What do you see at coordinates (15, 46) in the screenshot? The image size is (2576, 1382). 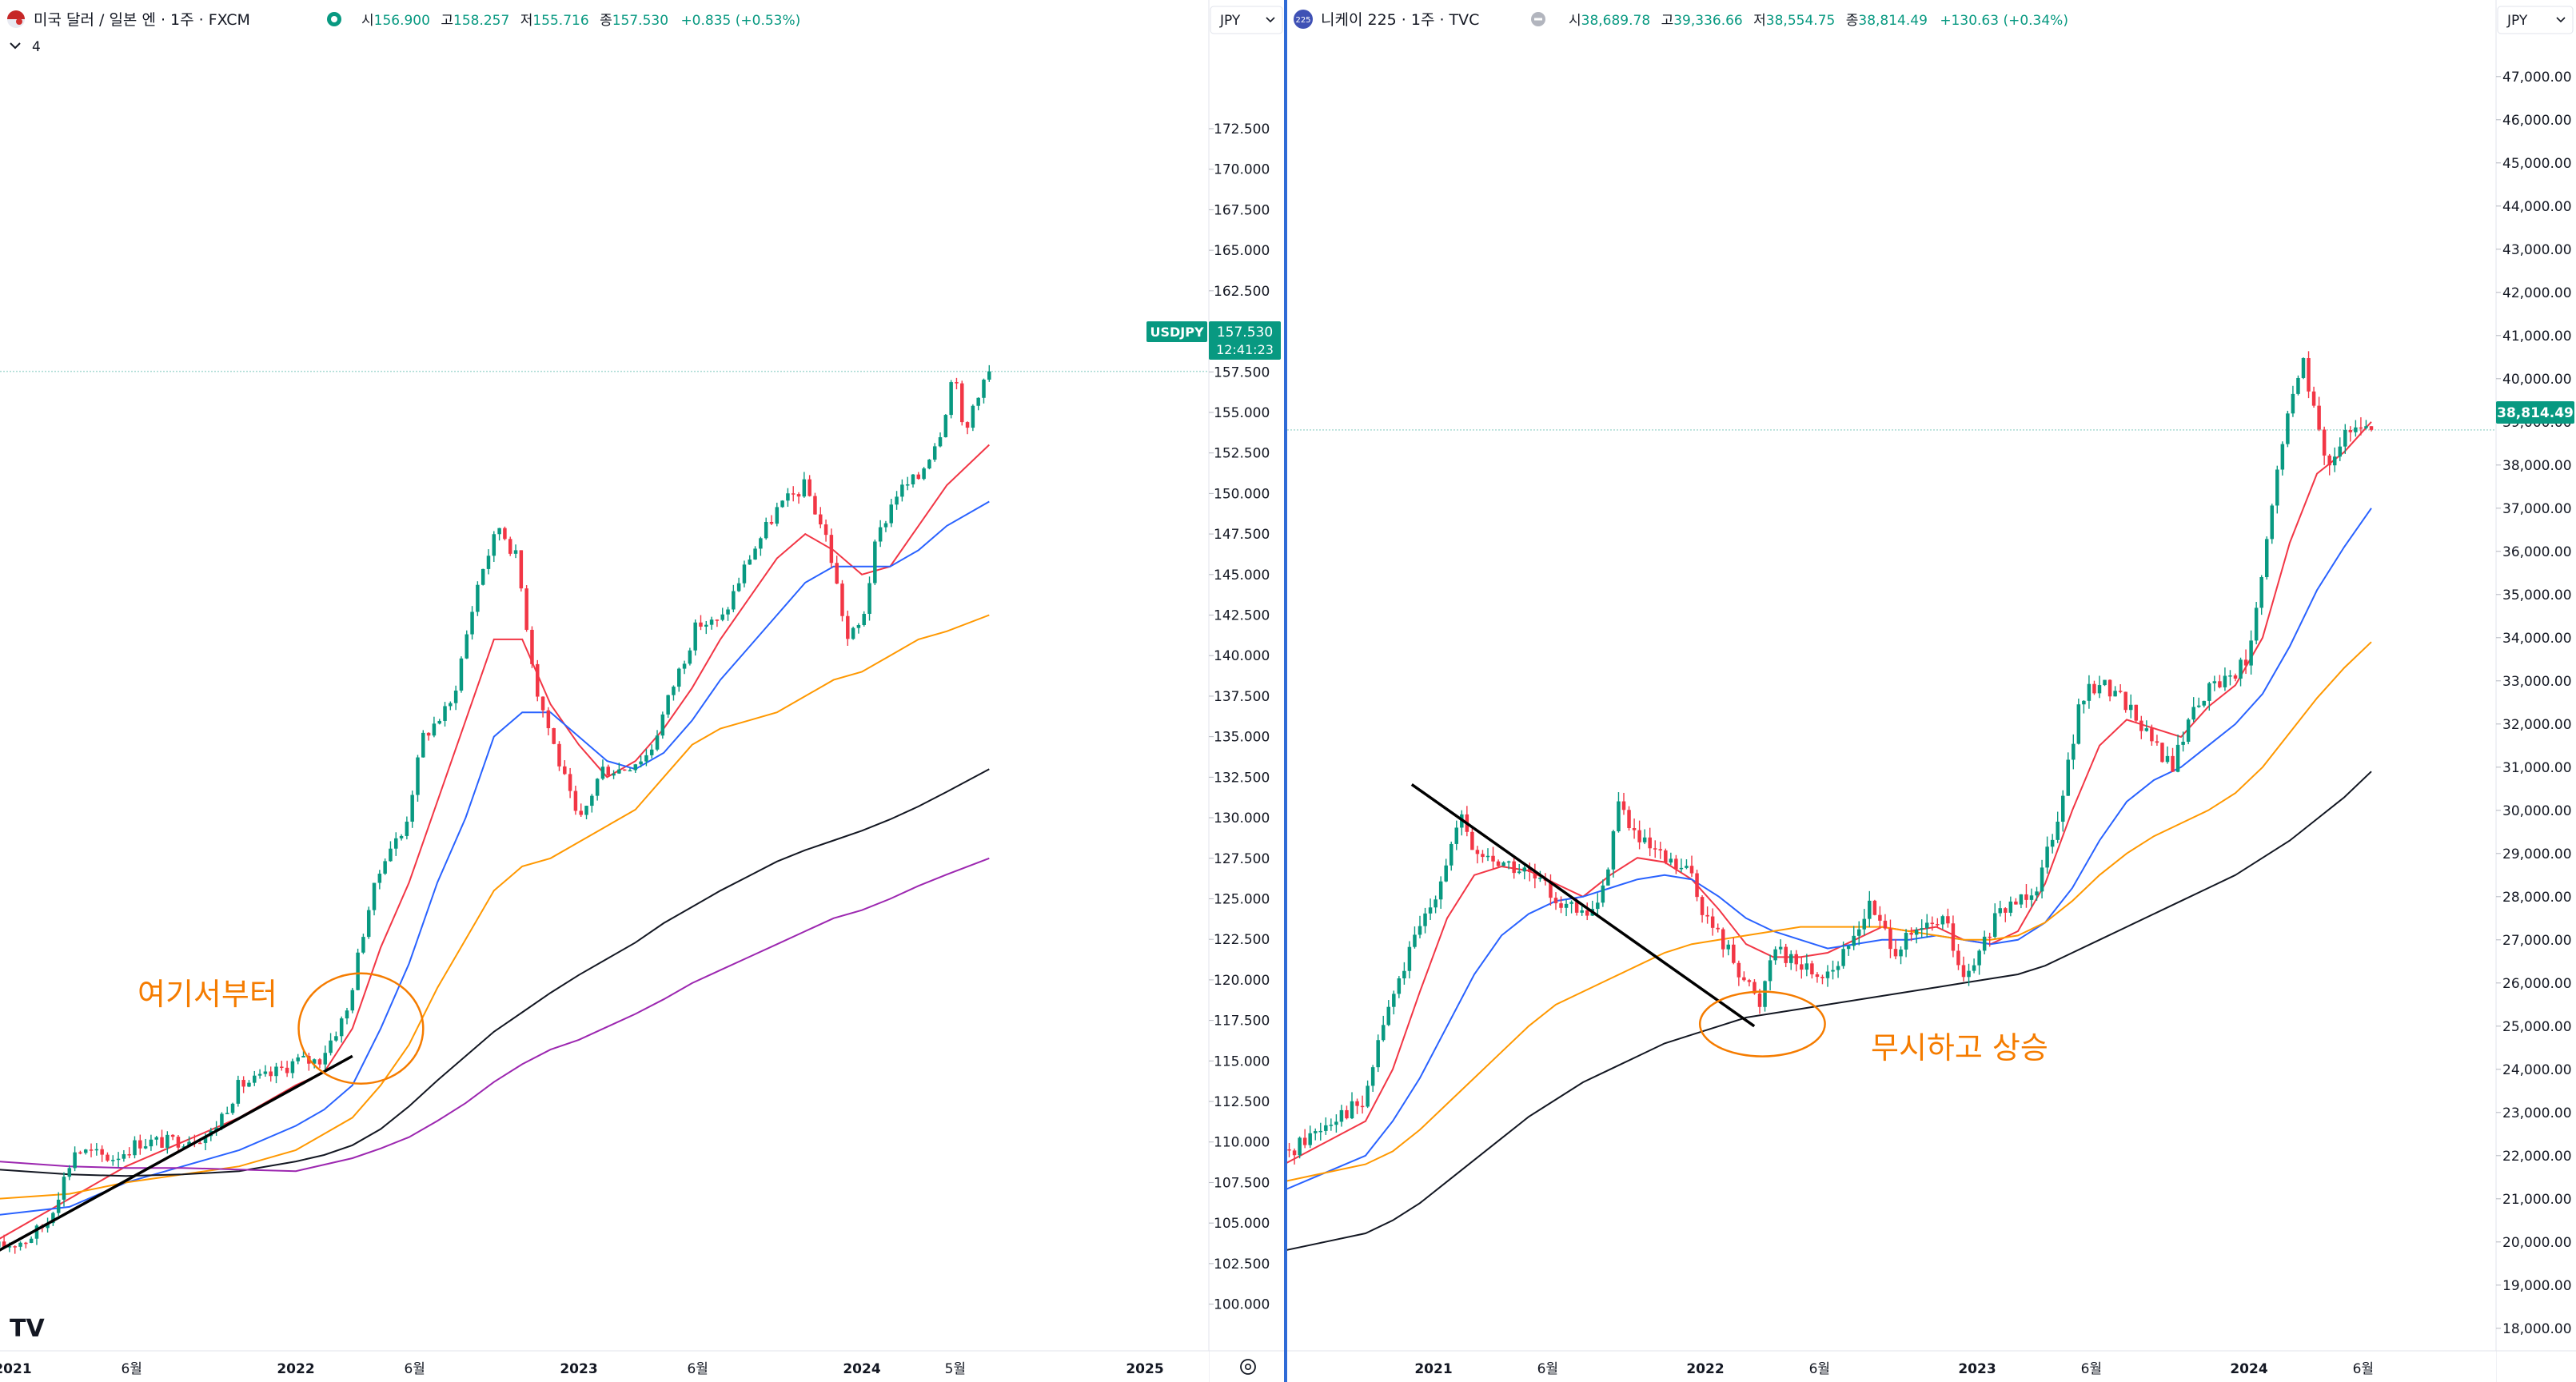 I see `chevron-down-icon` at bounding box center [15, 46].